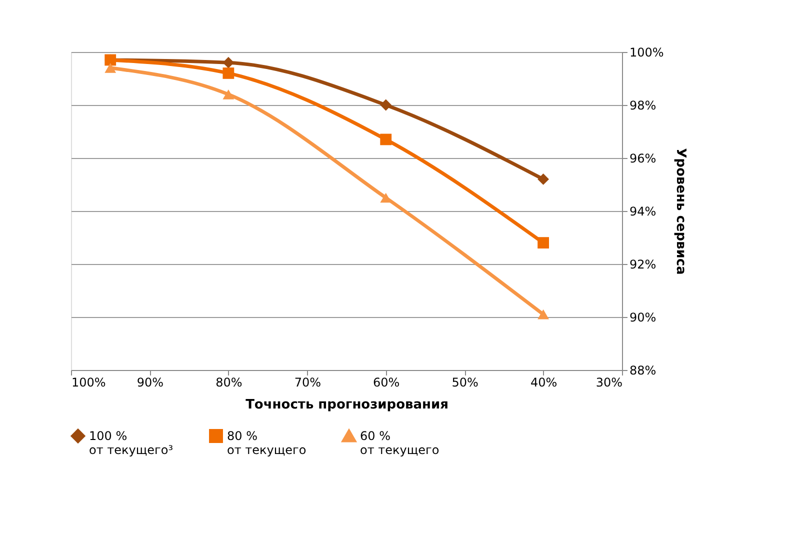 This screenshot has width=800, height=550. Describe the element at coordinates (131, 443) in the screenshot. I see `legend-label: 100 % от текущего³` at that location.